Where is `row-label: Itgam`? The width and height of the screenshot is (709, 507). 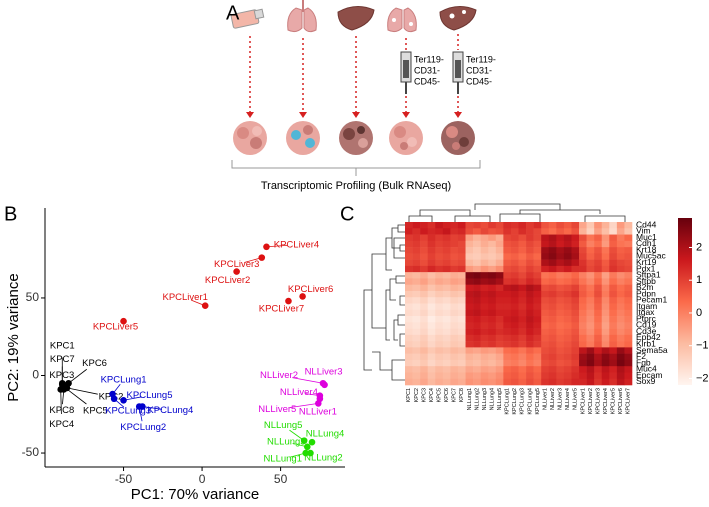
row-label: Itgam is located at coordinates (646, 306).